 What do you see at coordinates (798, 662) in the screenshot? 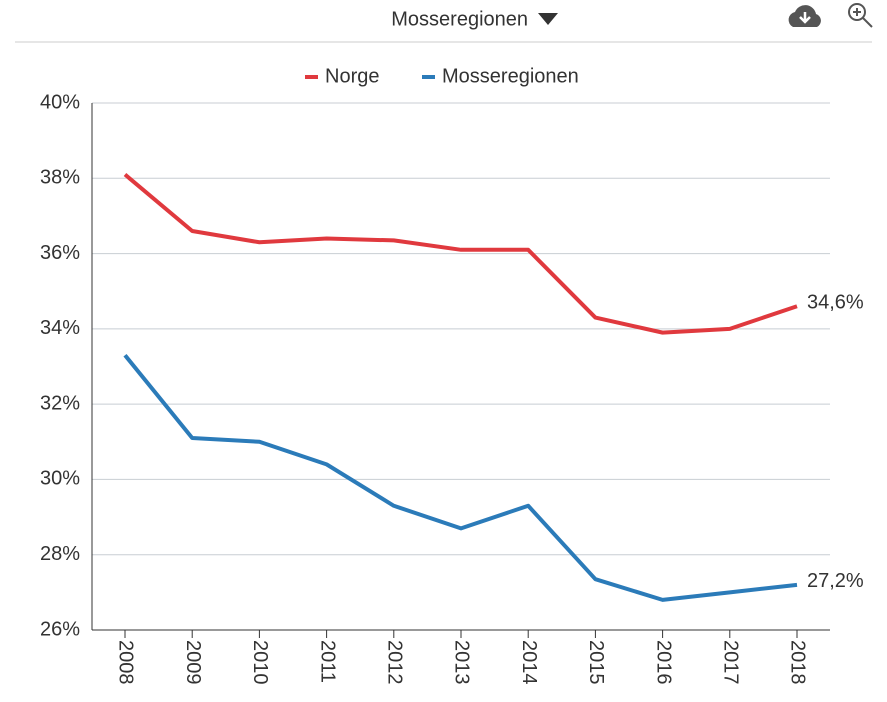
I see `x-tick-label: 2018` at bounding box center [798, 662].